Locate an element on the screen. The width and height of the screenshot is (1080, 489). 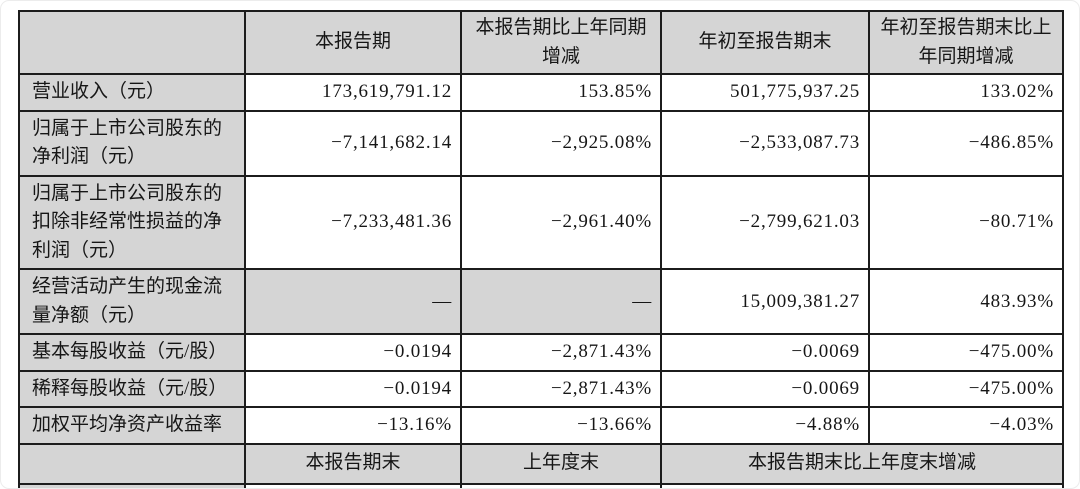
section2-header-row: 本报告期末 上年度末 本报告期末比上年度末增减 is located at coordinates (541, 463).